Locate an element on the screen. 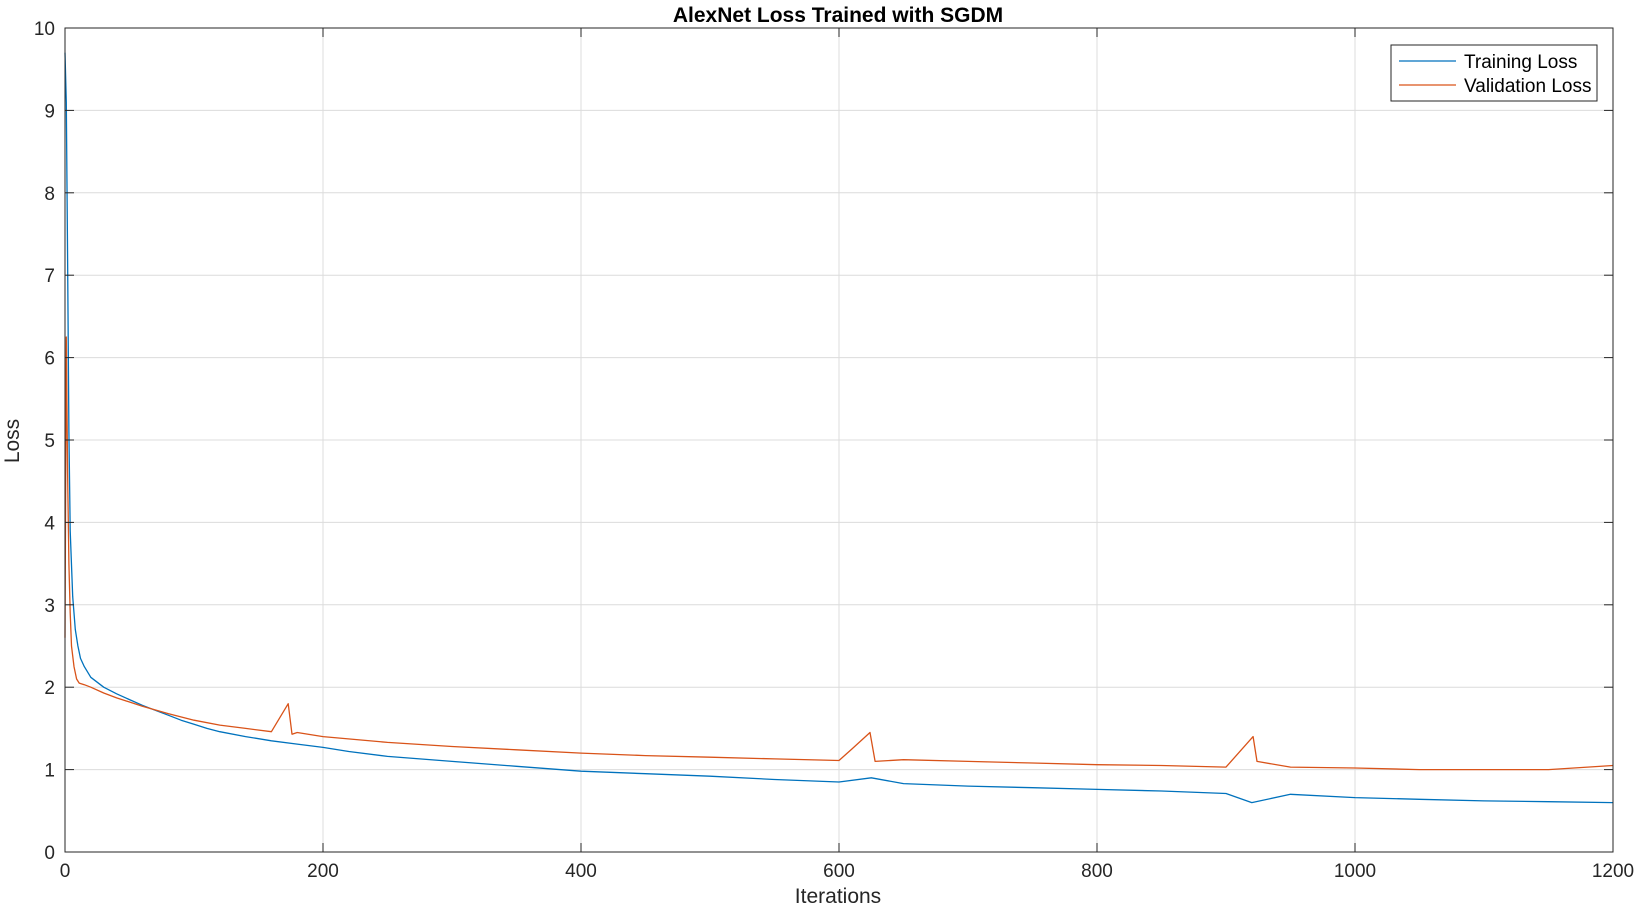  legend: Training Loss Validation Loss is located at coordinates (1494, 73).